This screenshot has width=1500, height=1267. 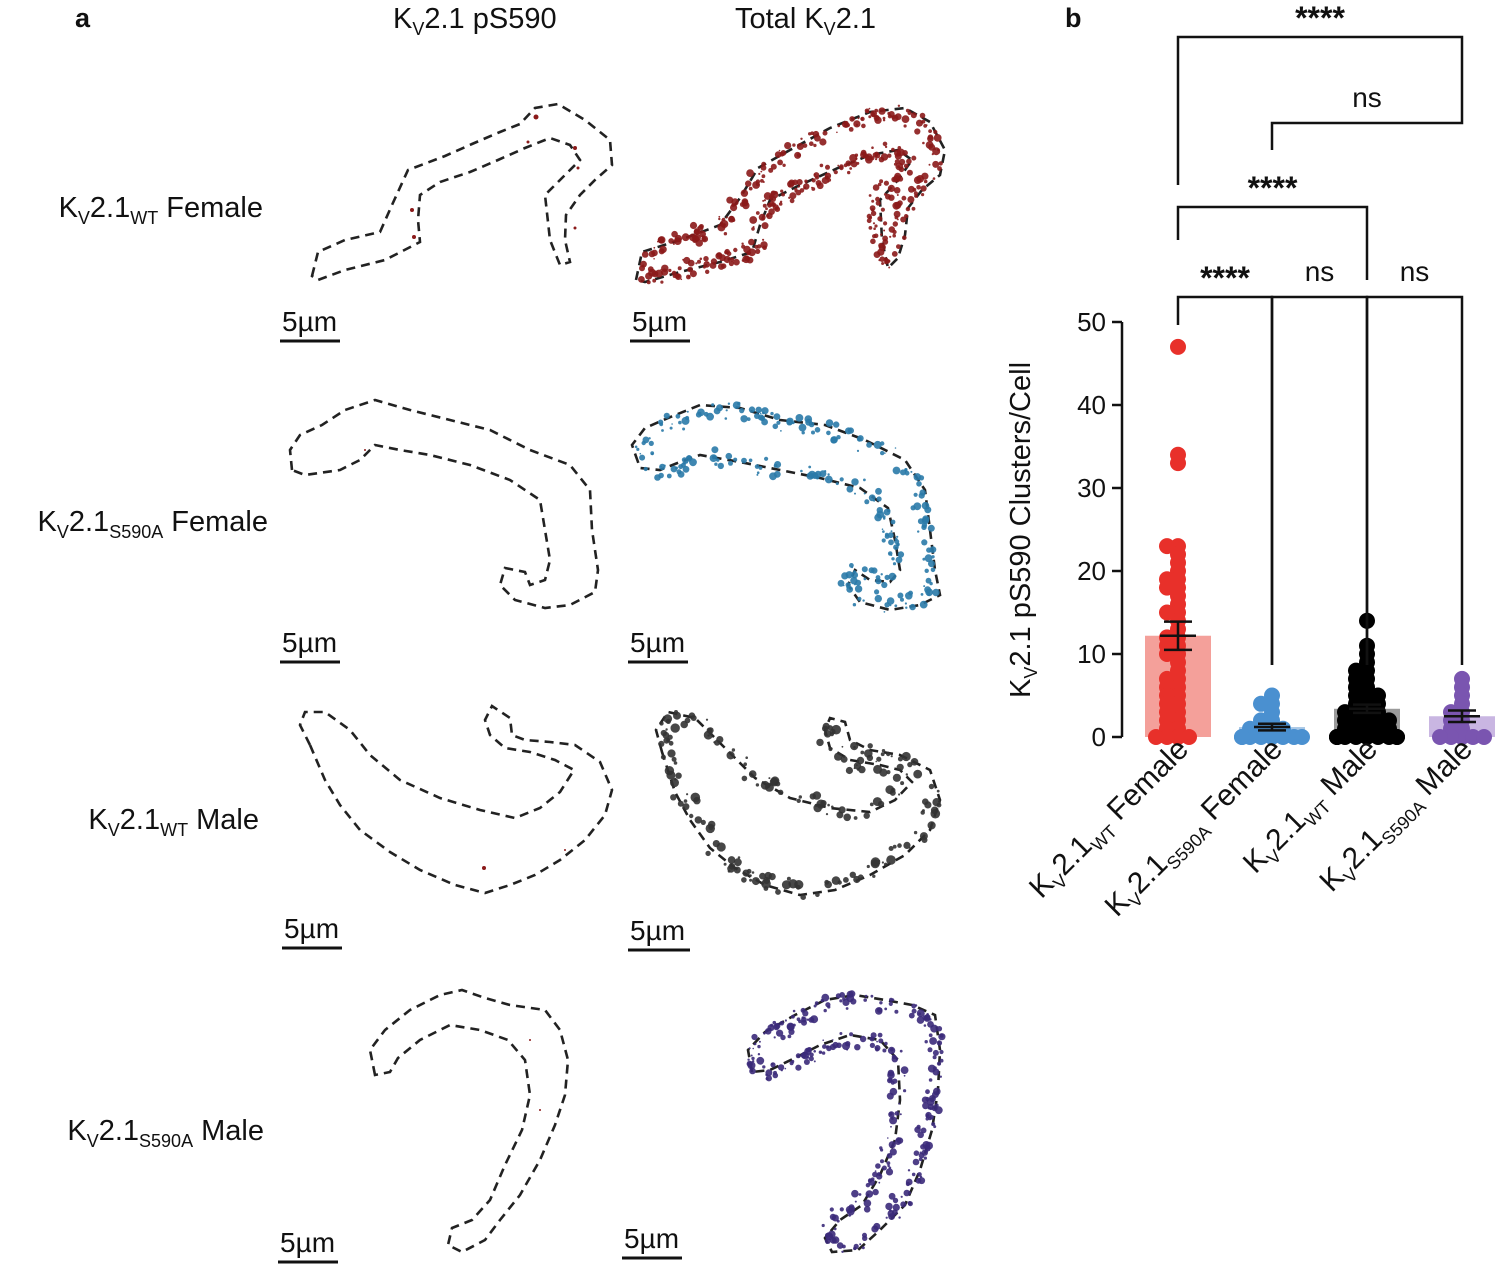 I want to click on cell-outline-pS590-wt-female, so click(x=462, y=192).